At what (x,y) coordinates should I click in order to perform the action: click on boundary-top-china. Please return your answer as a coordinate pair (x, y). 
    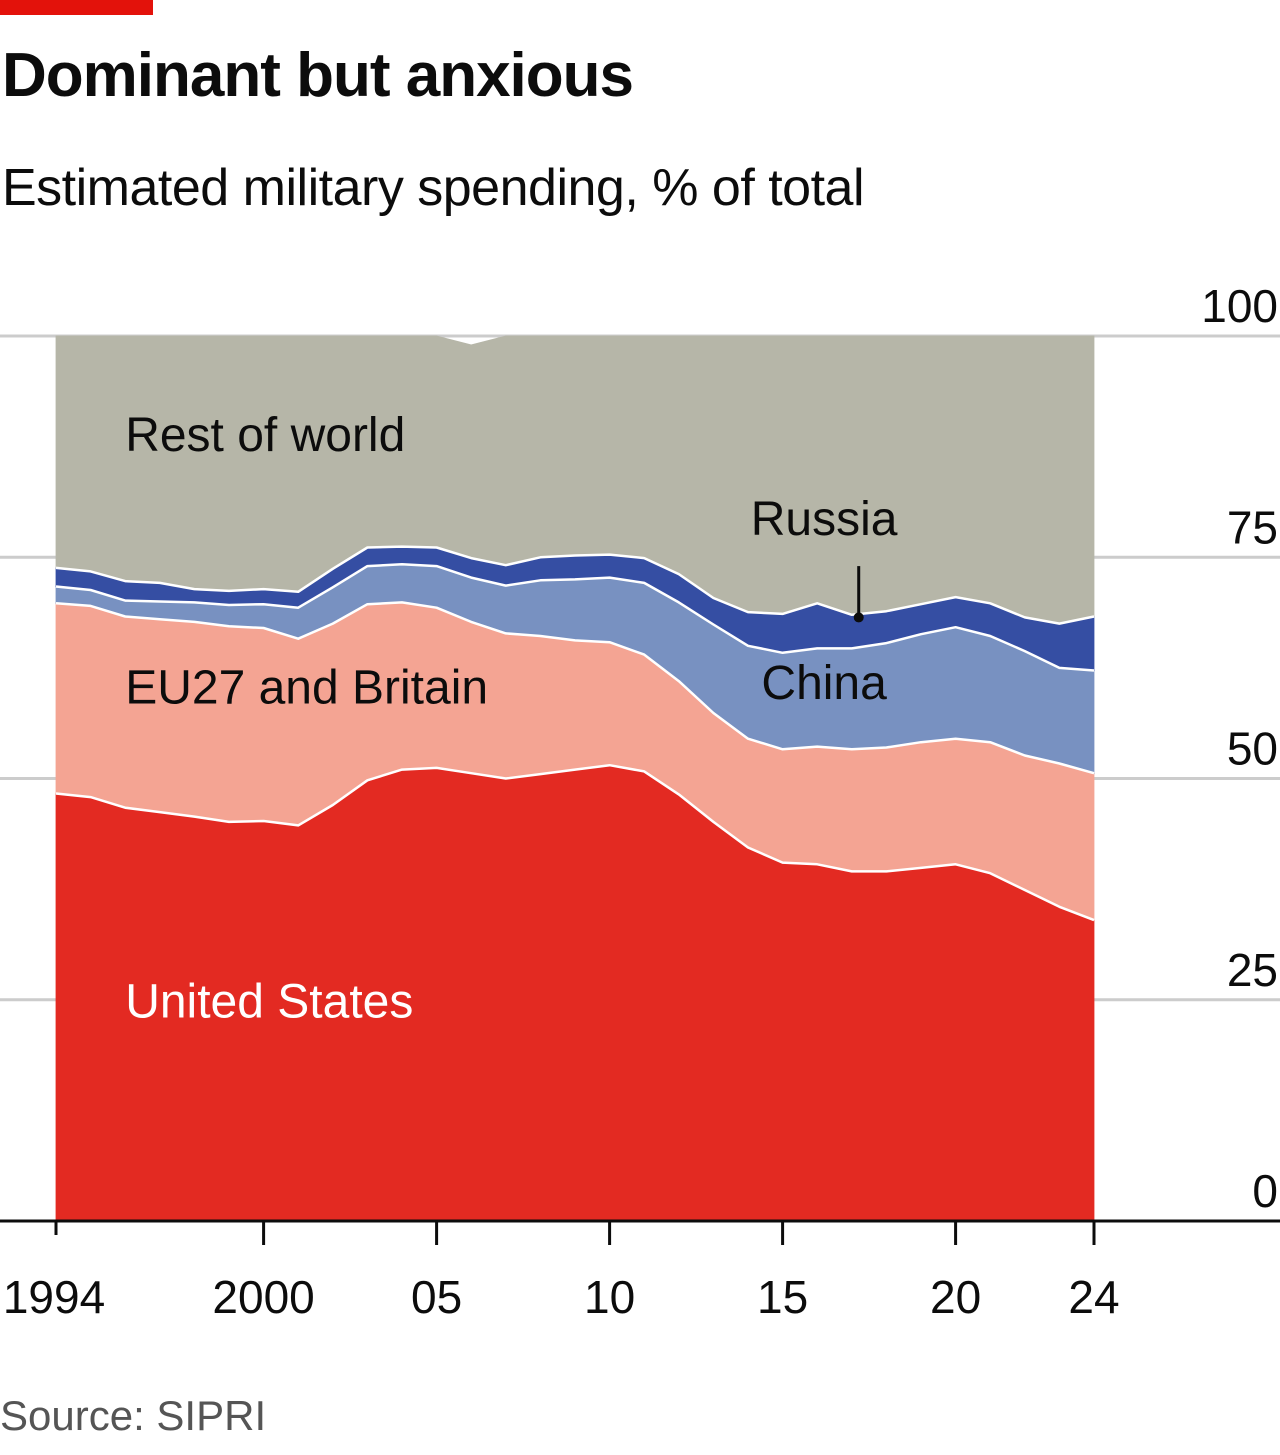
    Looking at the image, I should click on (575, 617).